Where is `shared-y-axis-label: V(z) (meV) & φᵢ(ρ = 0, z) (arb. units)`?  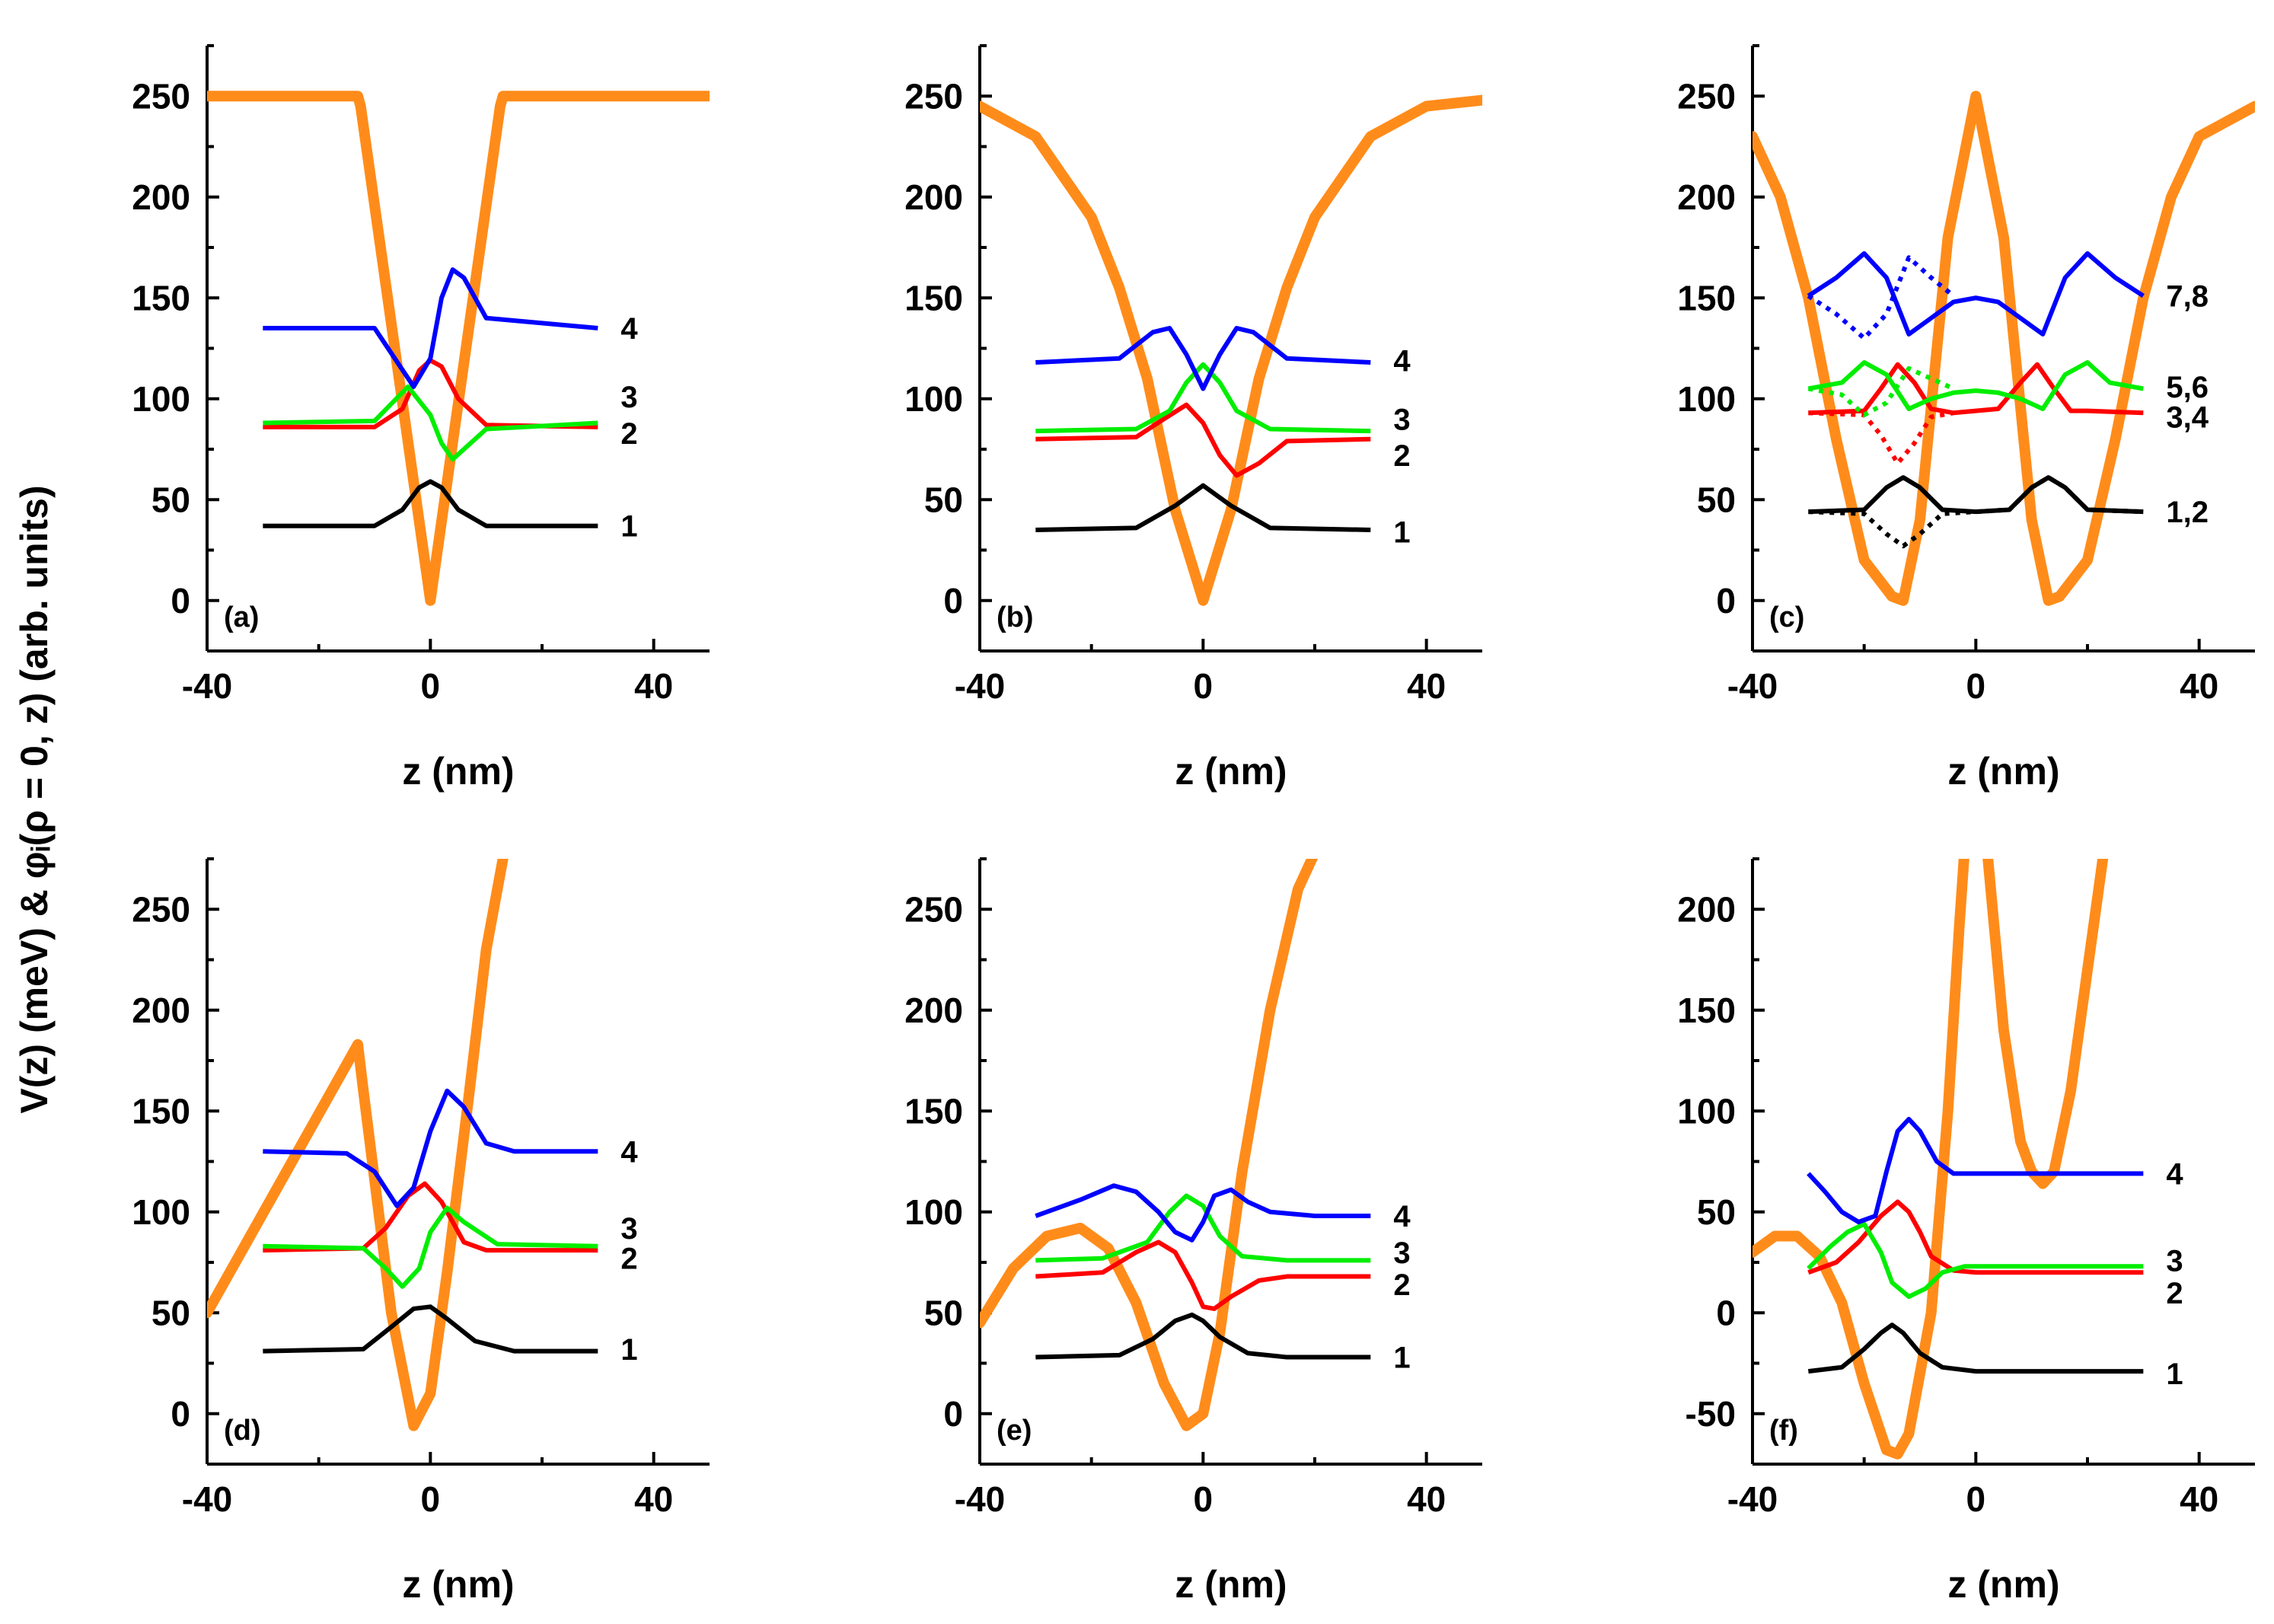
shared-y-axis-label: V(z) (meV) & φᵢ(ρ = 0, z) (arb. units) is located at coordinates (34, 799).